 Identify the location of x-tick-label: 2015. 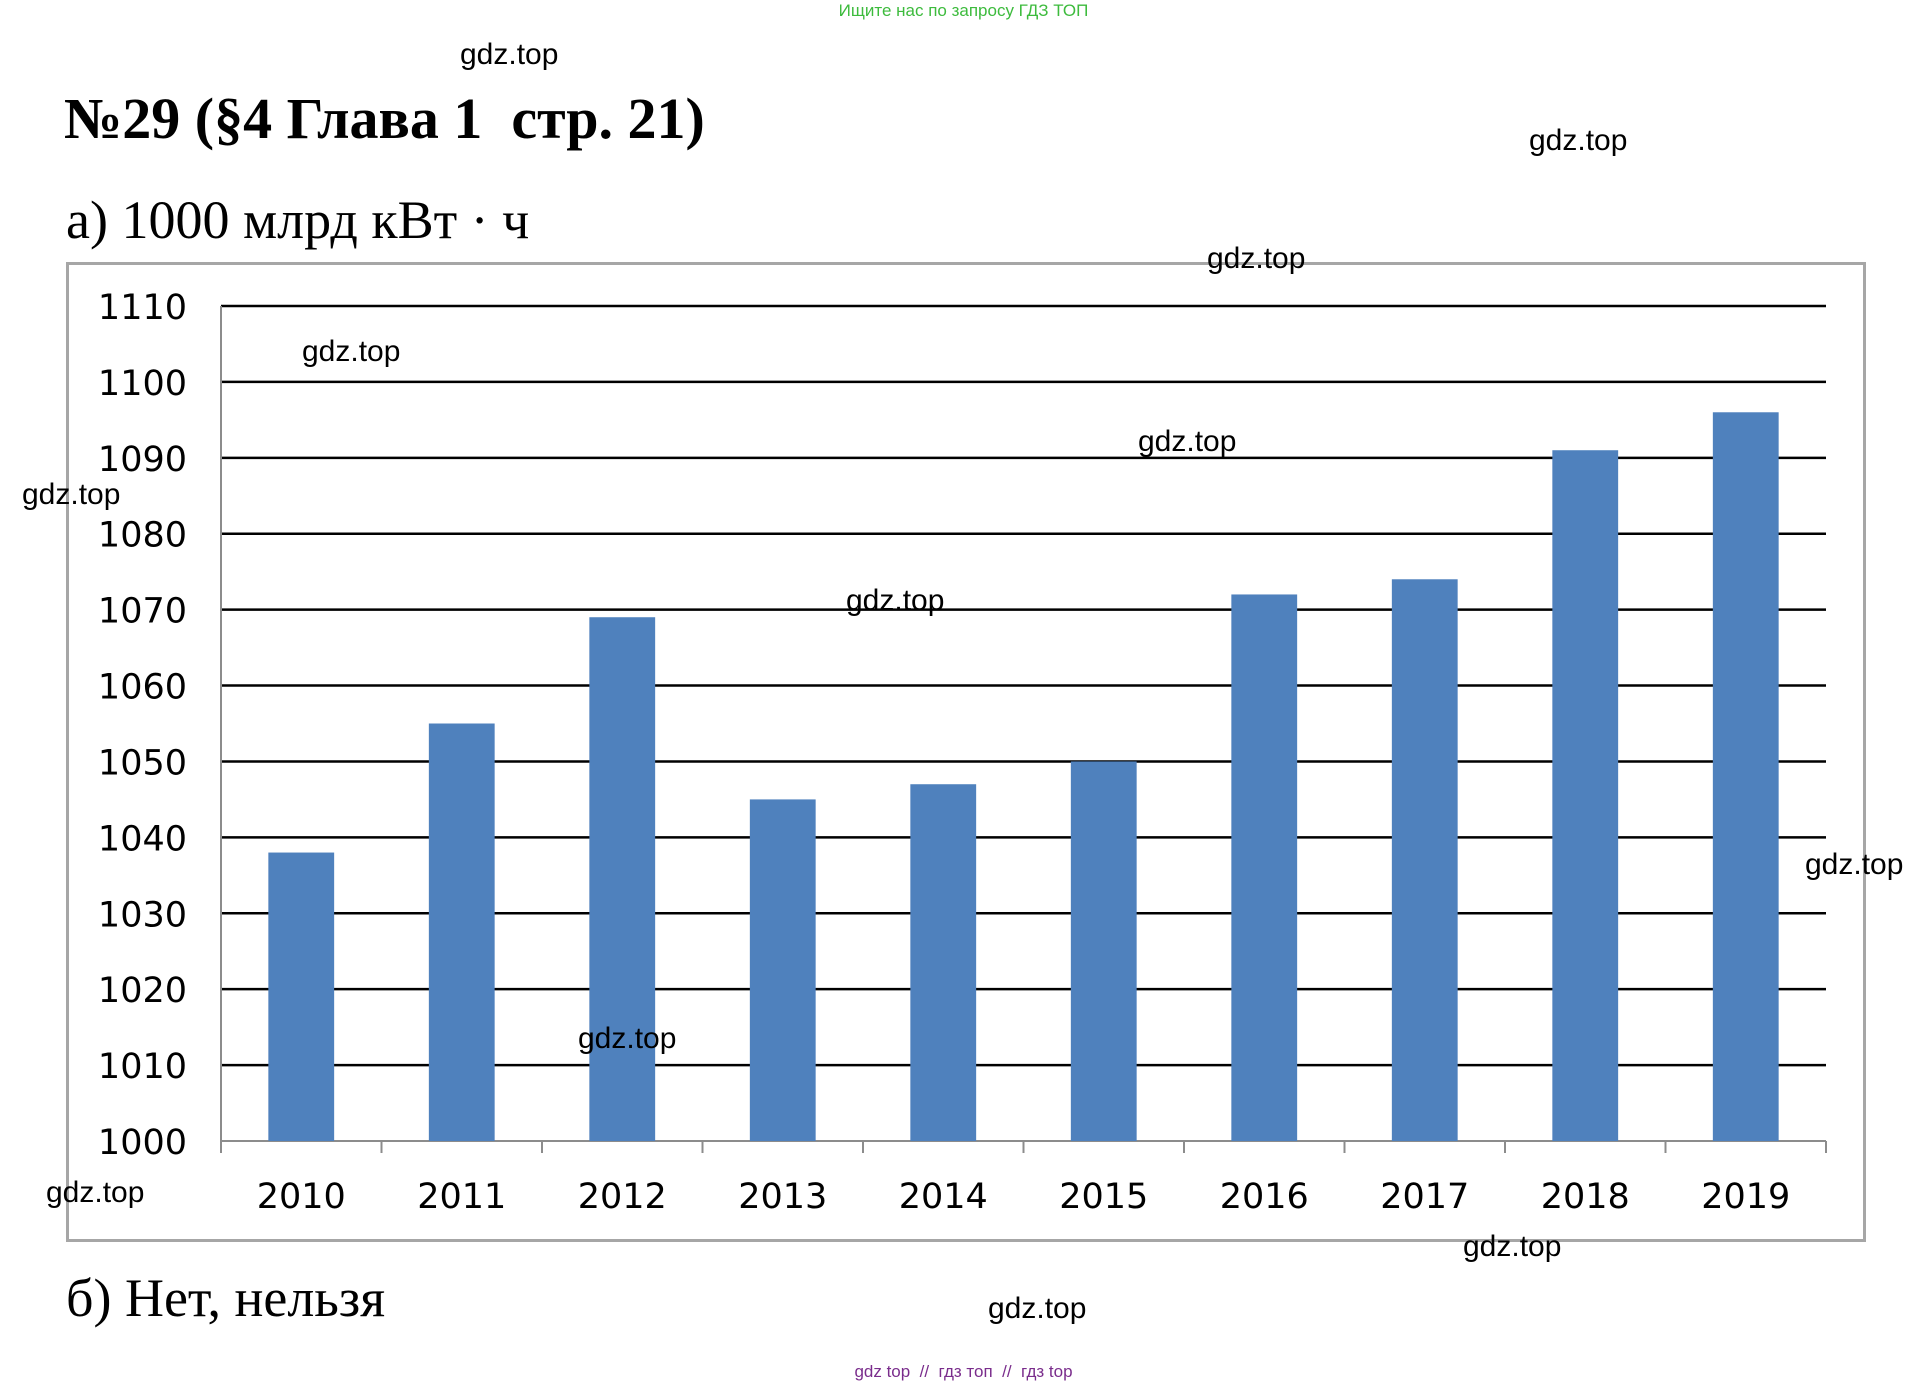
(1103, 1197).